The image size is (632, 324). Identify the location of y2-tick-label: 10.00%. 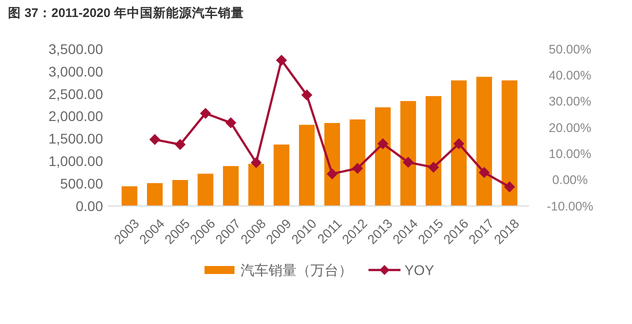
(570, 154).